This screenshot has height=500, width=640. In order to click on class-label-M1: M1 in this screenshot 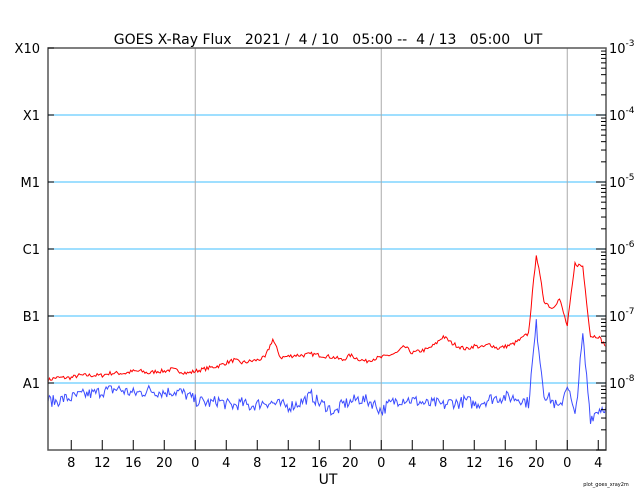, I will do `click(31, 183)`.